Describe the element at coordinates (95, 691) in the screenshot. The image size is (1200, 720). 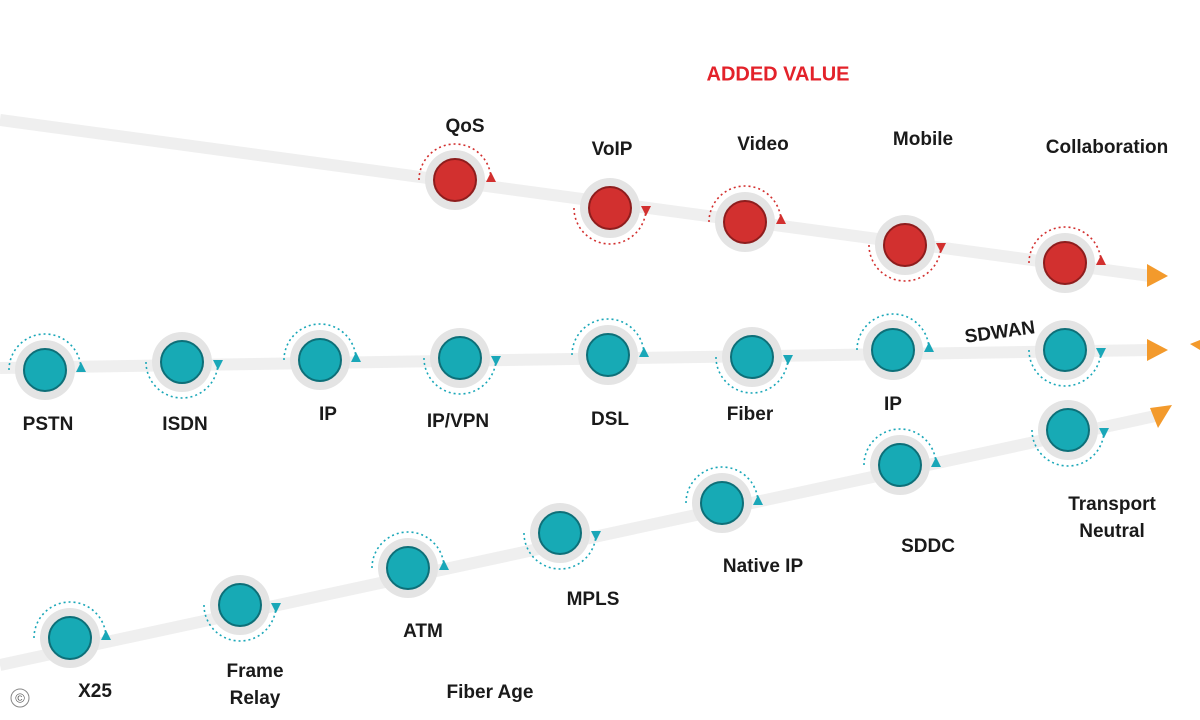
I see `node-label: X25` at that location.